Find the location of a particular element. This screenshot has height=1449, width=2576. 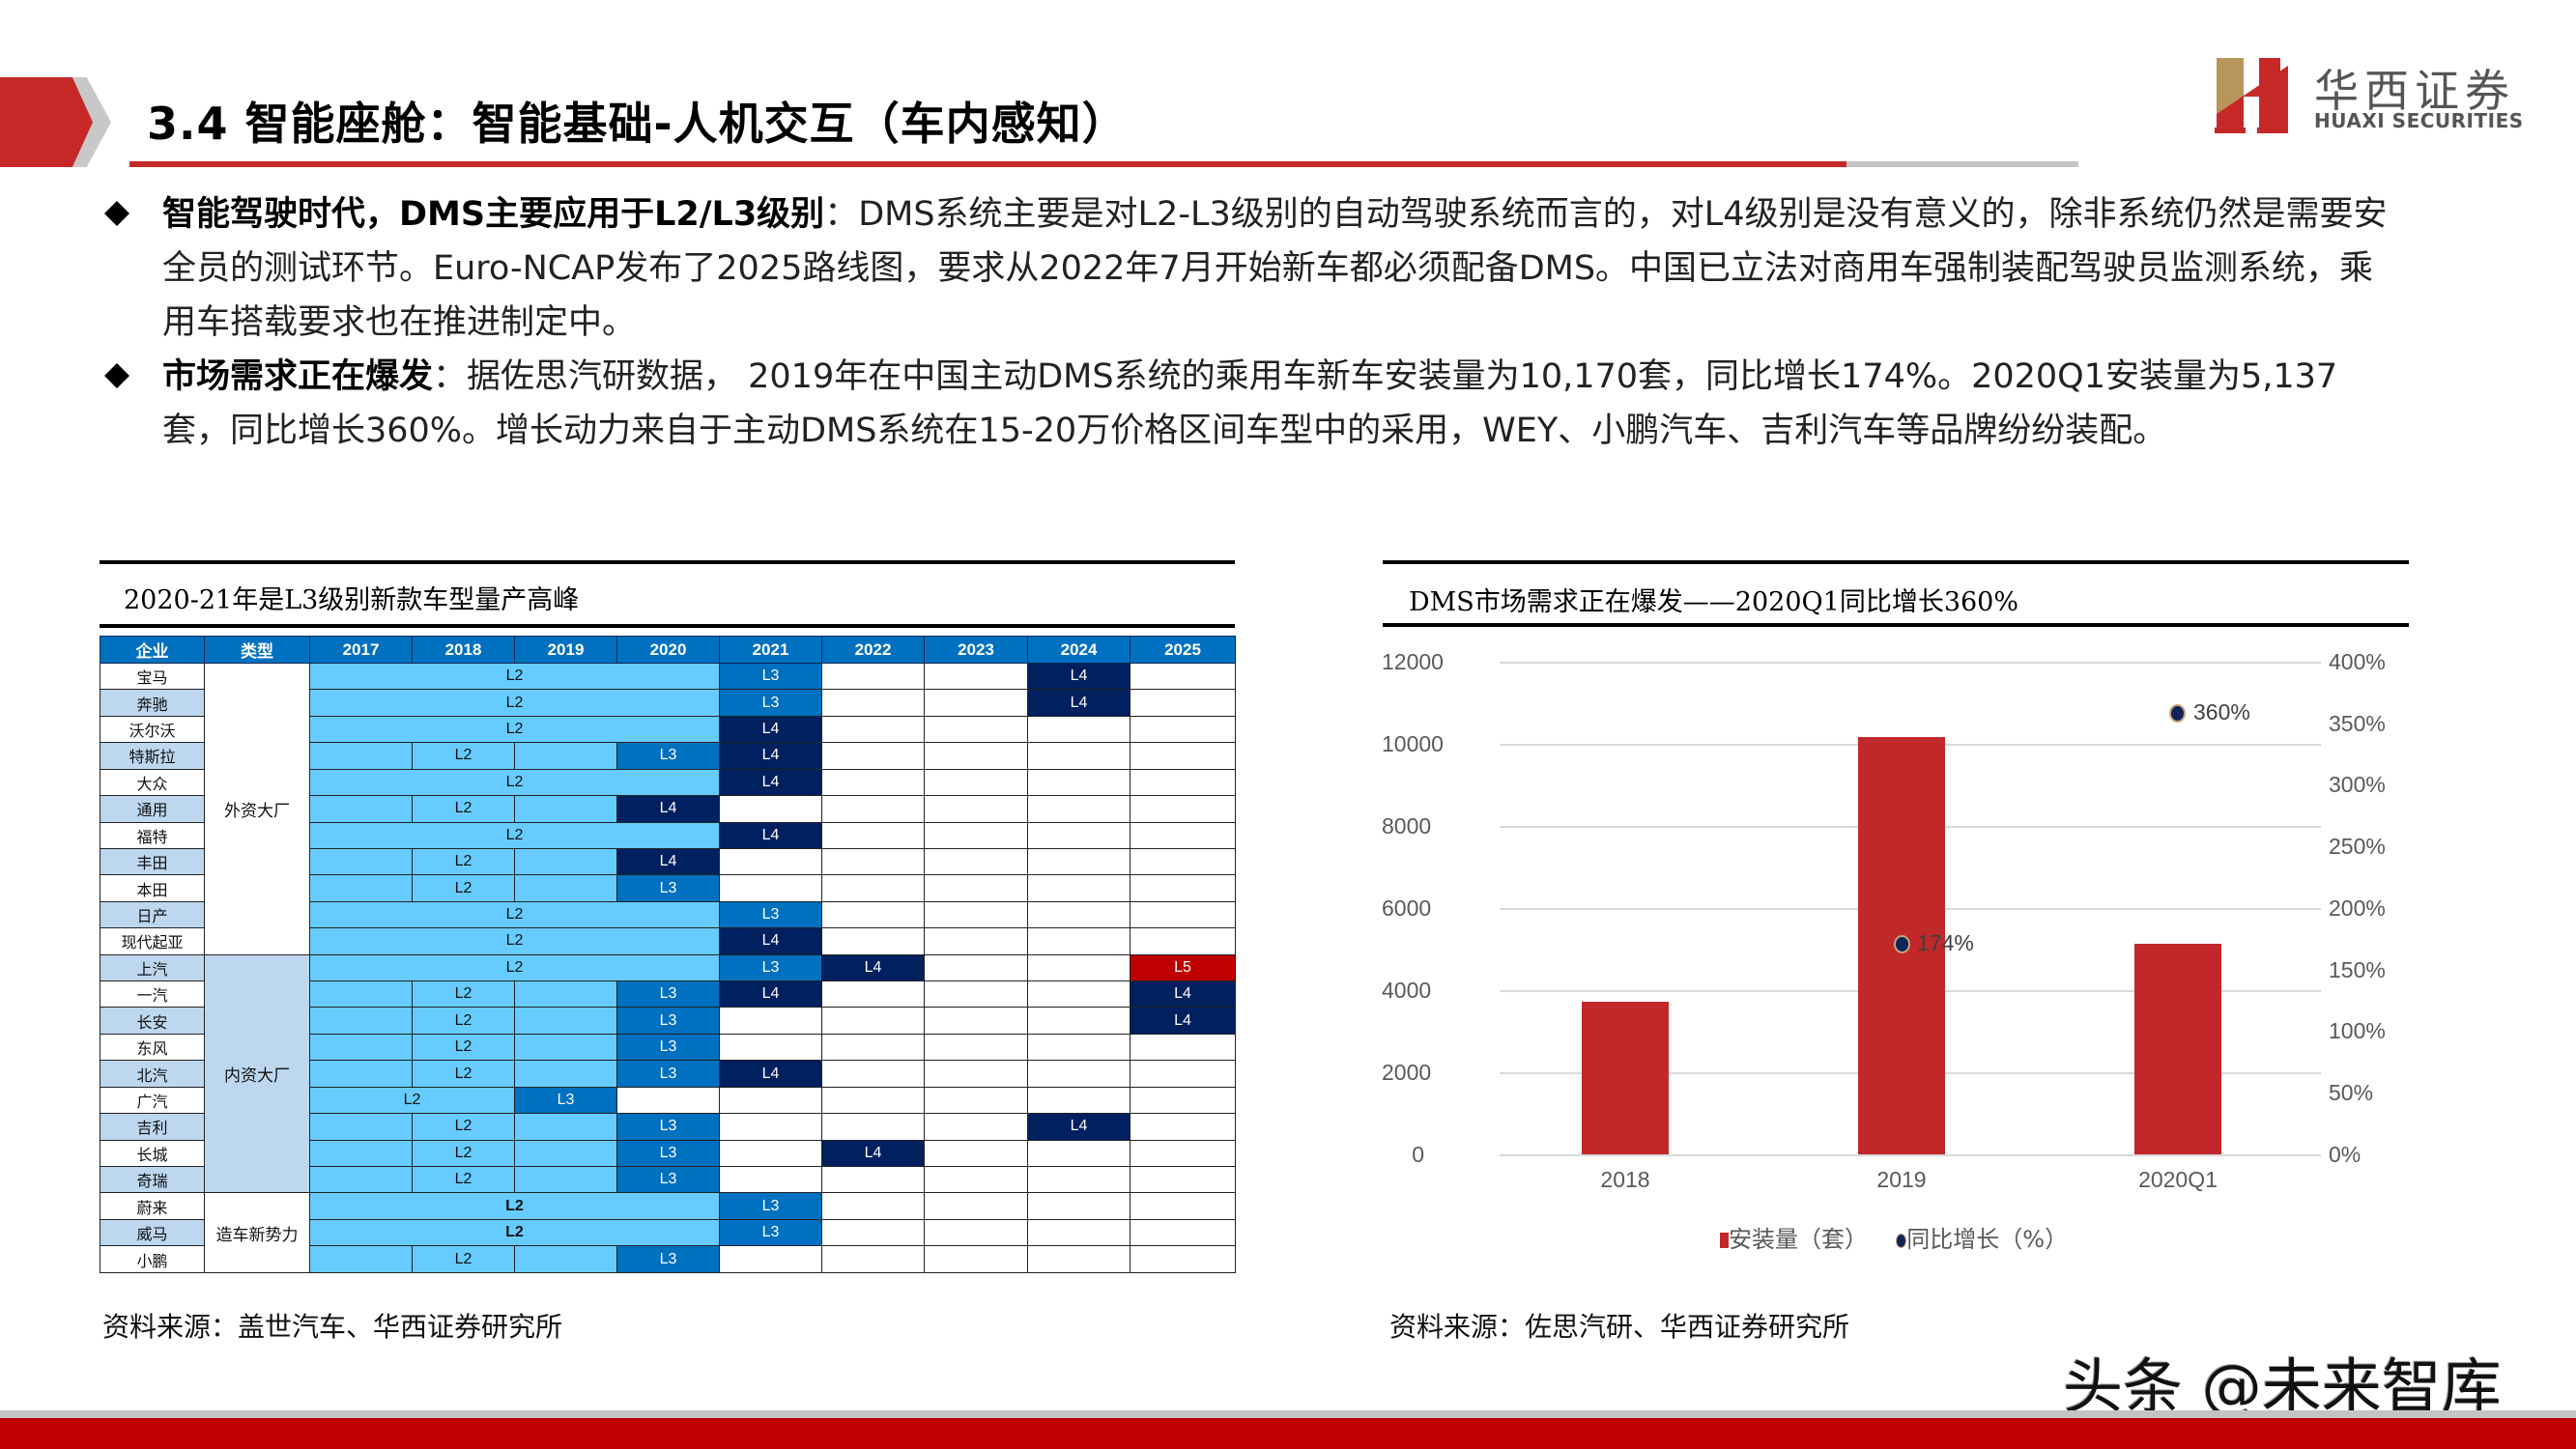

y-right-tick: 250% is located at coordinates (2357, 846).